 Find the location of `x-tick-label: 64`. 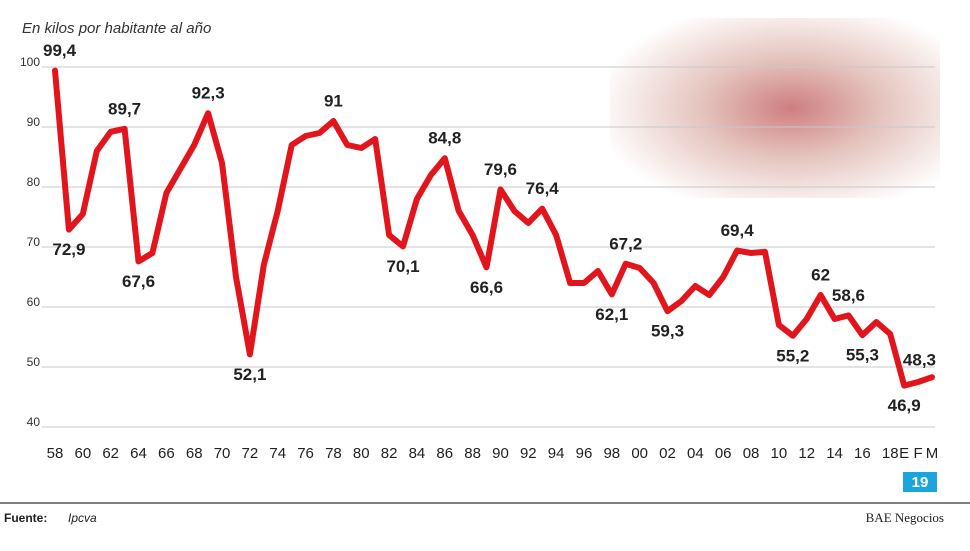

x-tick-label: 64 is located at coordinates (138, 453).